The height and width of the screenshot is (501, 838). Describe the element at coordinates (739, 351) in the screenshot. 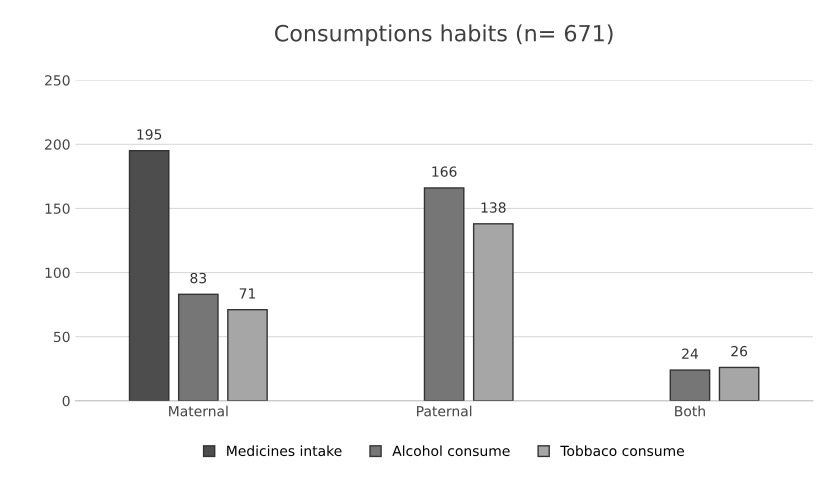

I see `data-label: 26` at that location.